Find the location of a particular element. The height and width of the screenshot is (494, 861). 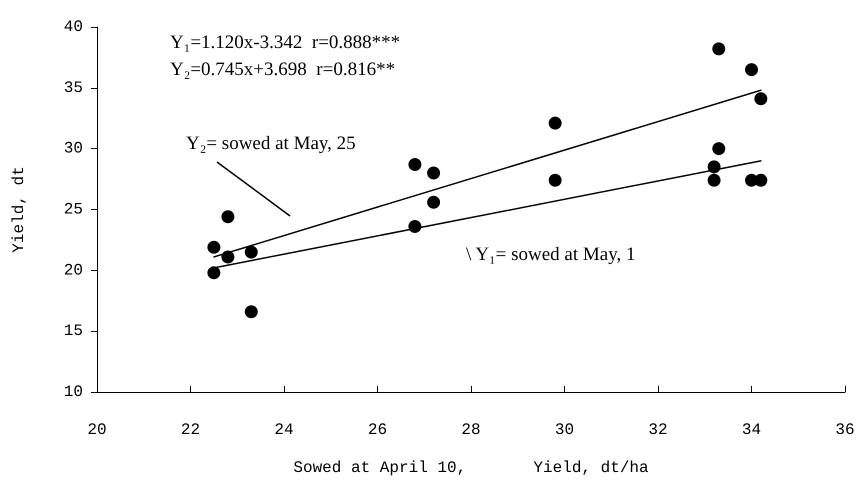

x-axis-title: Sowed at April 10, Yield, dt/ha is located at coordinates (471, 468).